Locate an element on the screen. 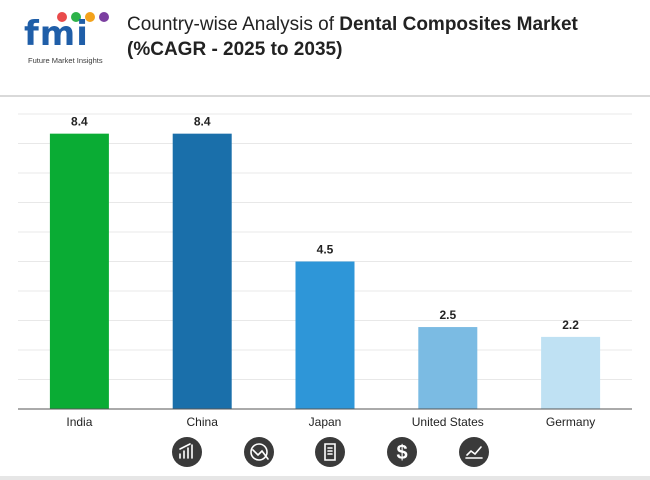 The width and height of the screenshot is (650, 480). bar-china is located at coordinates (202, 271).